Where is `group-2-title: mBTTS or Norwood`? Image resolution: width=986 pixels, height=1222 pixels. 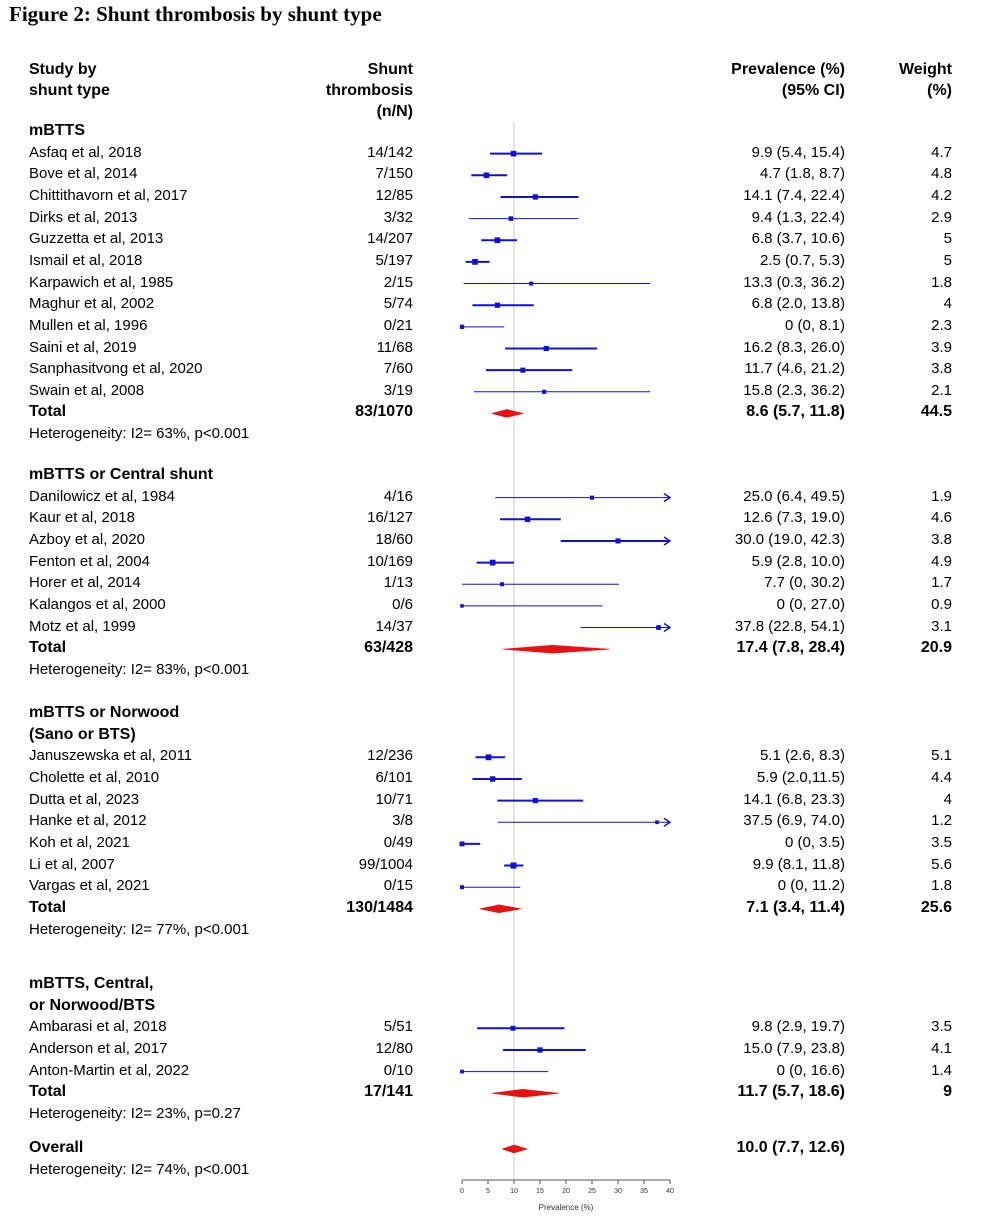 group-2-title: mBTTS or Norwood is located at coordinates (104, 712).